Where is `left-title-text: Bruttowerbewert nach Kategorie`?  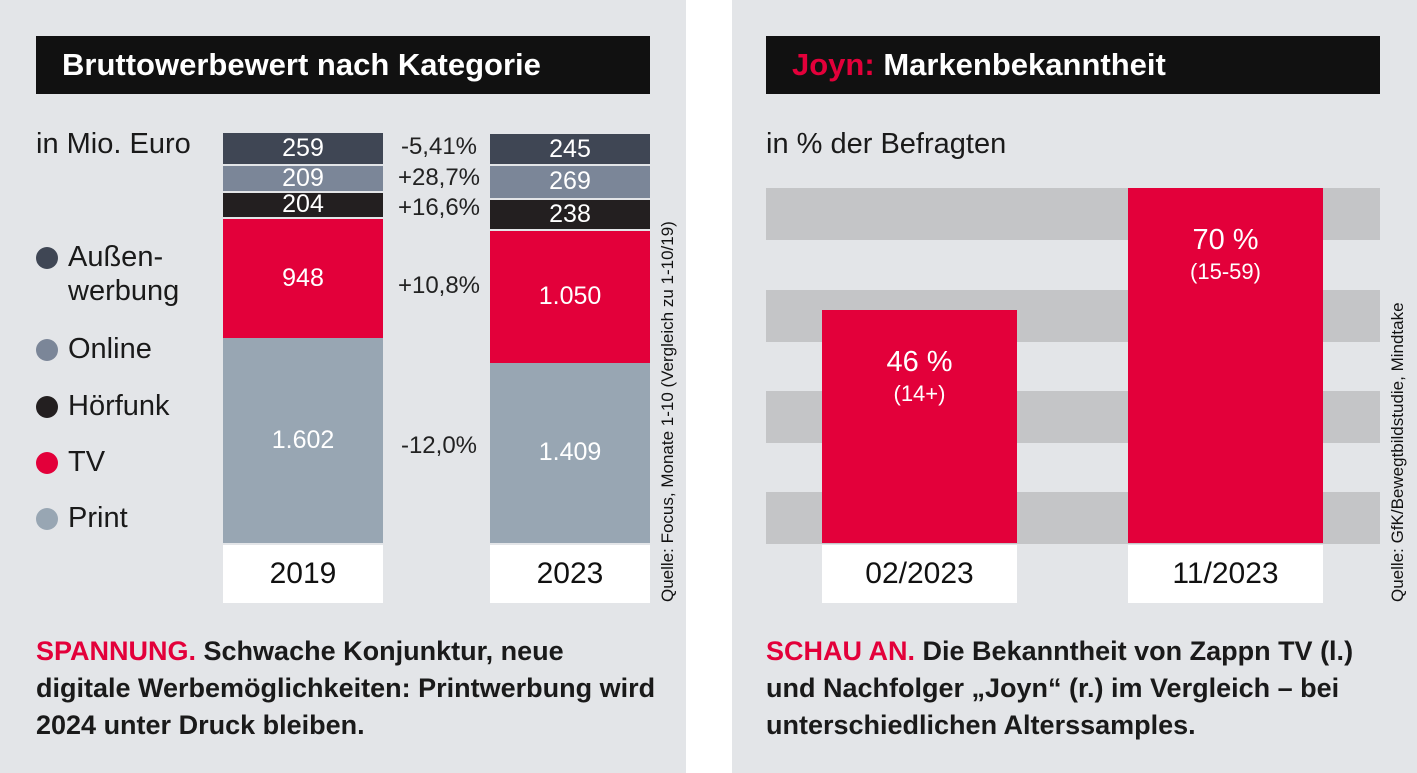
left-title-text: Bruttowerbewert nach Kategorie is located at coordinates (301, 64).